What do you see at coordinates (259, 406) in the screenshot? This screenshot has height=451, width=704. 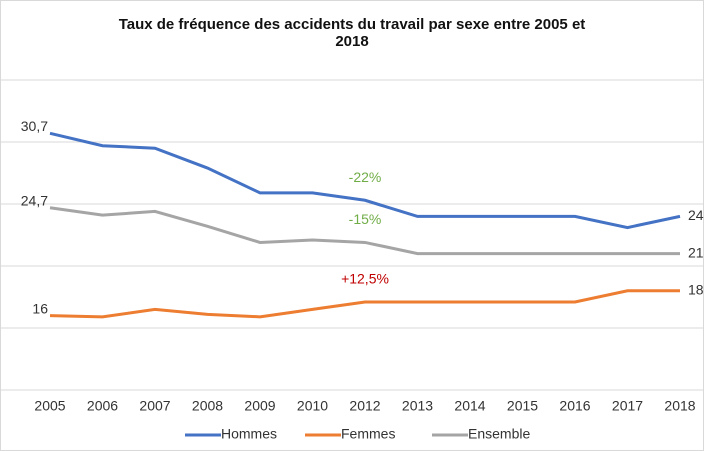 I see `x-tick-label: 2009` at bounding box center [259, 406].